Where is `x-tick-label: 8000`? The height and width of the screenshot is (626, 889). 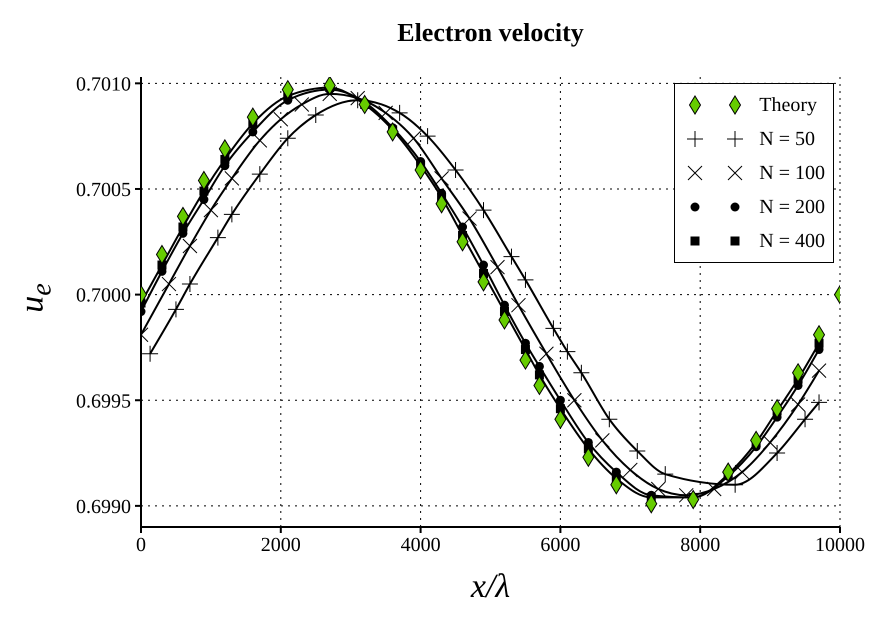 x-tick-label: 8000 is located at coordinates (700, 545).